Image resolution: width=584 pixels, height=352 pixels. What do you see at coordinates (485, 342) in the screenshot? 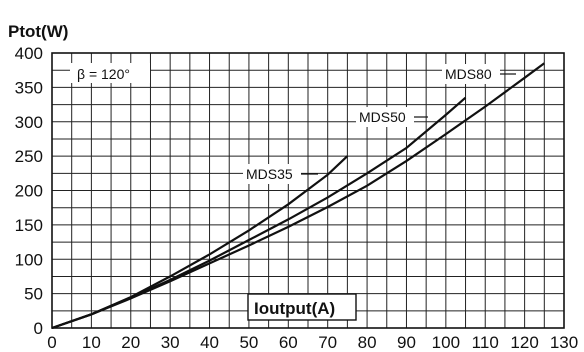
I see `x-tick-label: 110` at bounding box center [485, 342].